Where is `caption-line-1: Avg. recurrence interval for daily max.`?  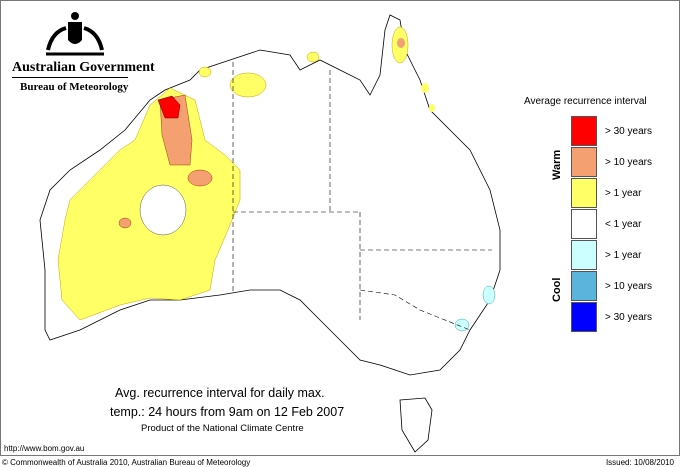 caption-line-1: Avg. recurrence interval for daily max. is located at coordinates (220, 393).